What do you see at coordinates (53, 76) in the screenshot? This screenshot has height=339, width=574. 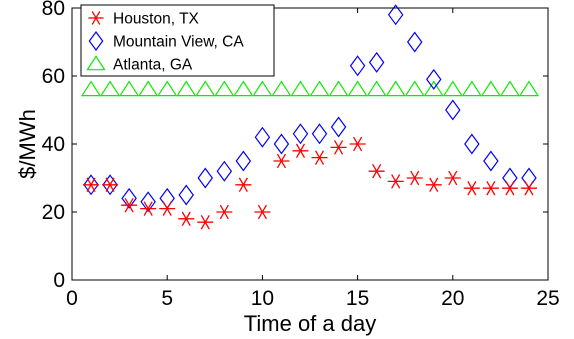 I see `y-tick-label-3: 60` at bounding box center [53, 76].